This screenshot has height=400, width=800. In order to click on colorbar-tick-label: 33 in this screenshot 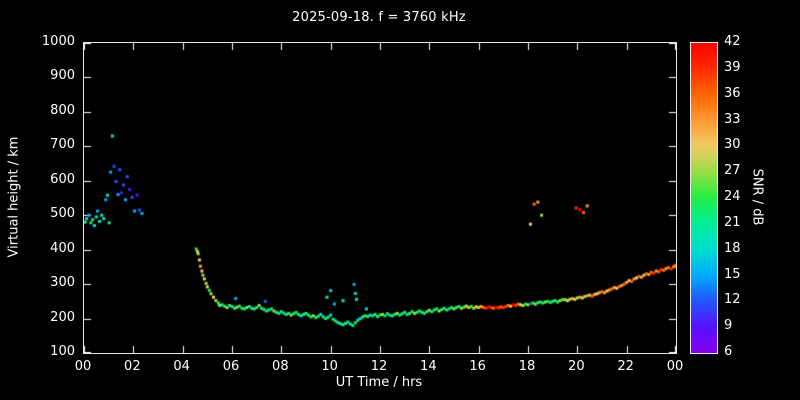, I will do `click(732, 119)`.